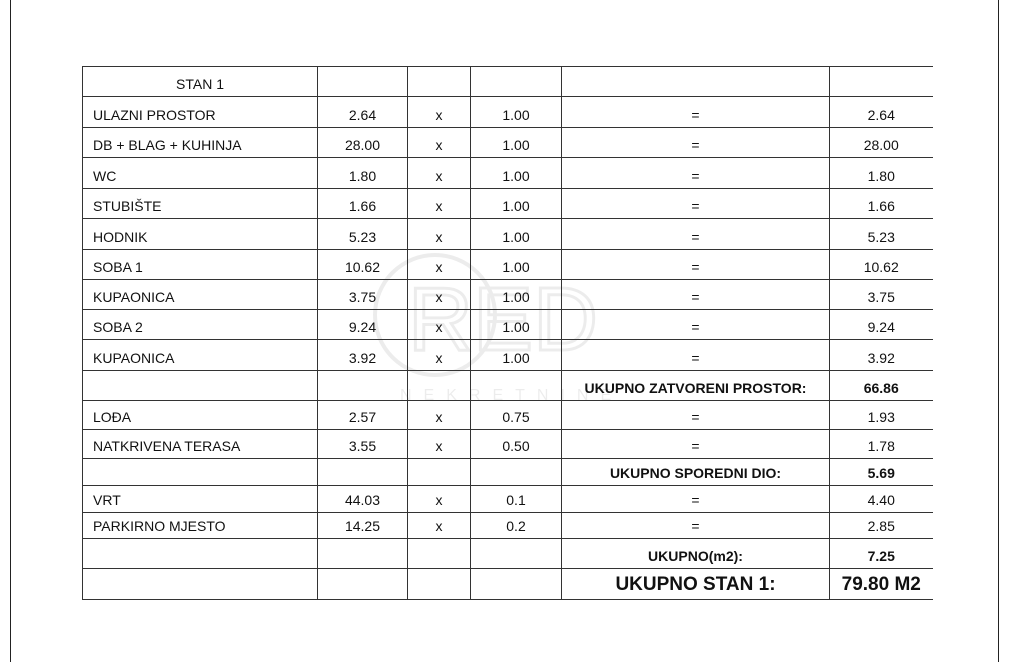 This screenshot has height=662, width=1024. Describe the element at coordinates (695, 584) in the screenshot. I see `total-grand-label: UKUPNO STAN 1:` at that location.